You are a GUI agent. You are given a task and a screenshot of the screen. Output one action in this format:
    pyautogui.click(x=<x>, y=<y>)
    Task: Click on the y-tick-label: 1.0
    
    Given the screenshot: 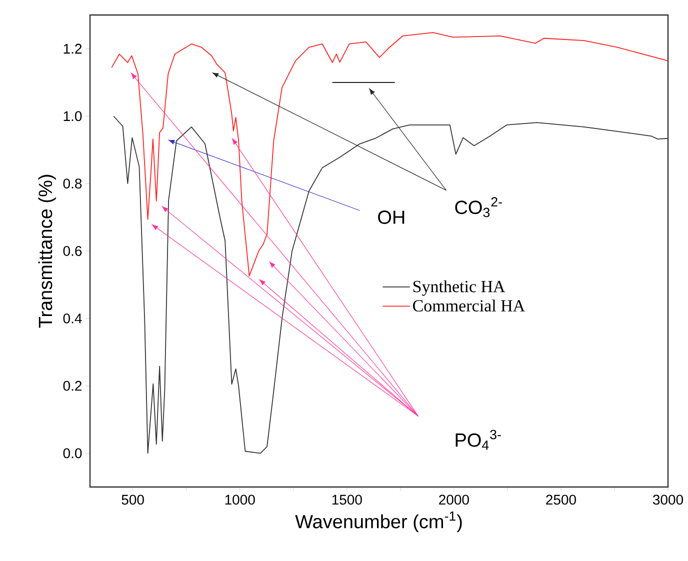 What is the action you would take?
    pyautogui.click(x=73, y=116)
    